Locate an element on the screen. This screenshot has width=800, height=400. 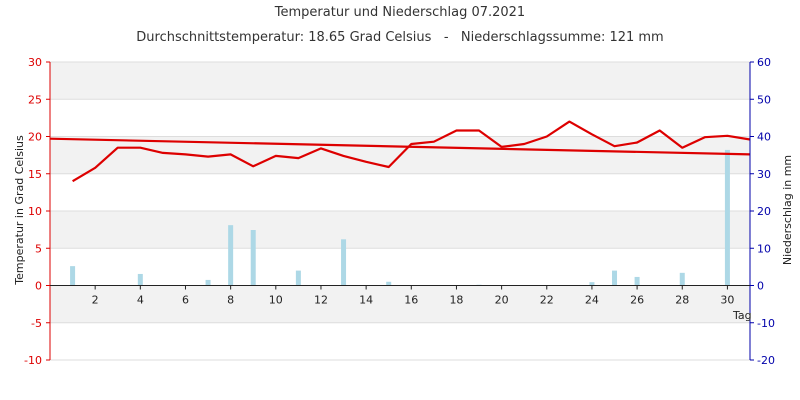
x-tick-label: 30 is located at coordinates (727, 300).